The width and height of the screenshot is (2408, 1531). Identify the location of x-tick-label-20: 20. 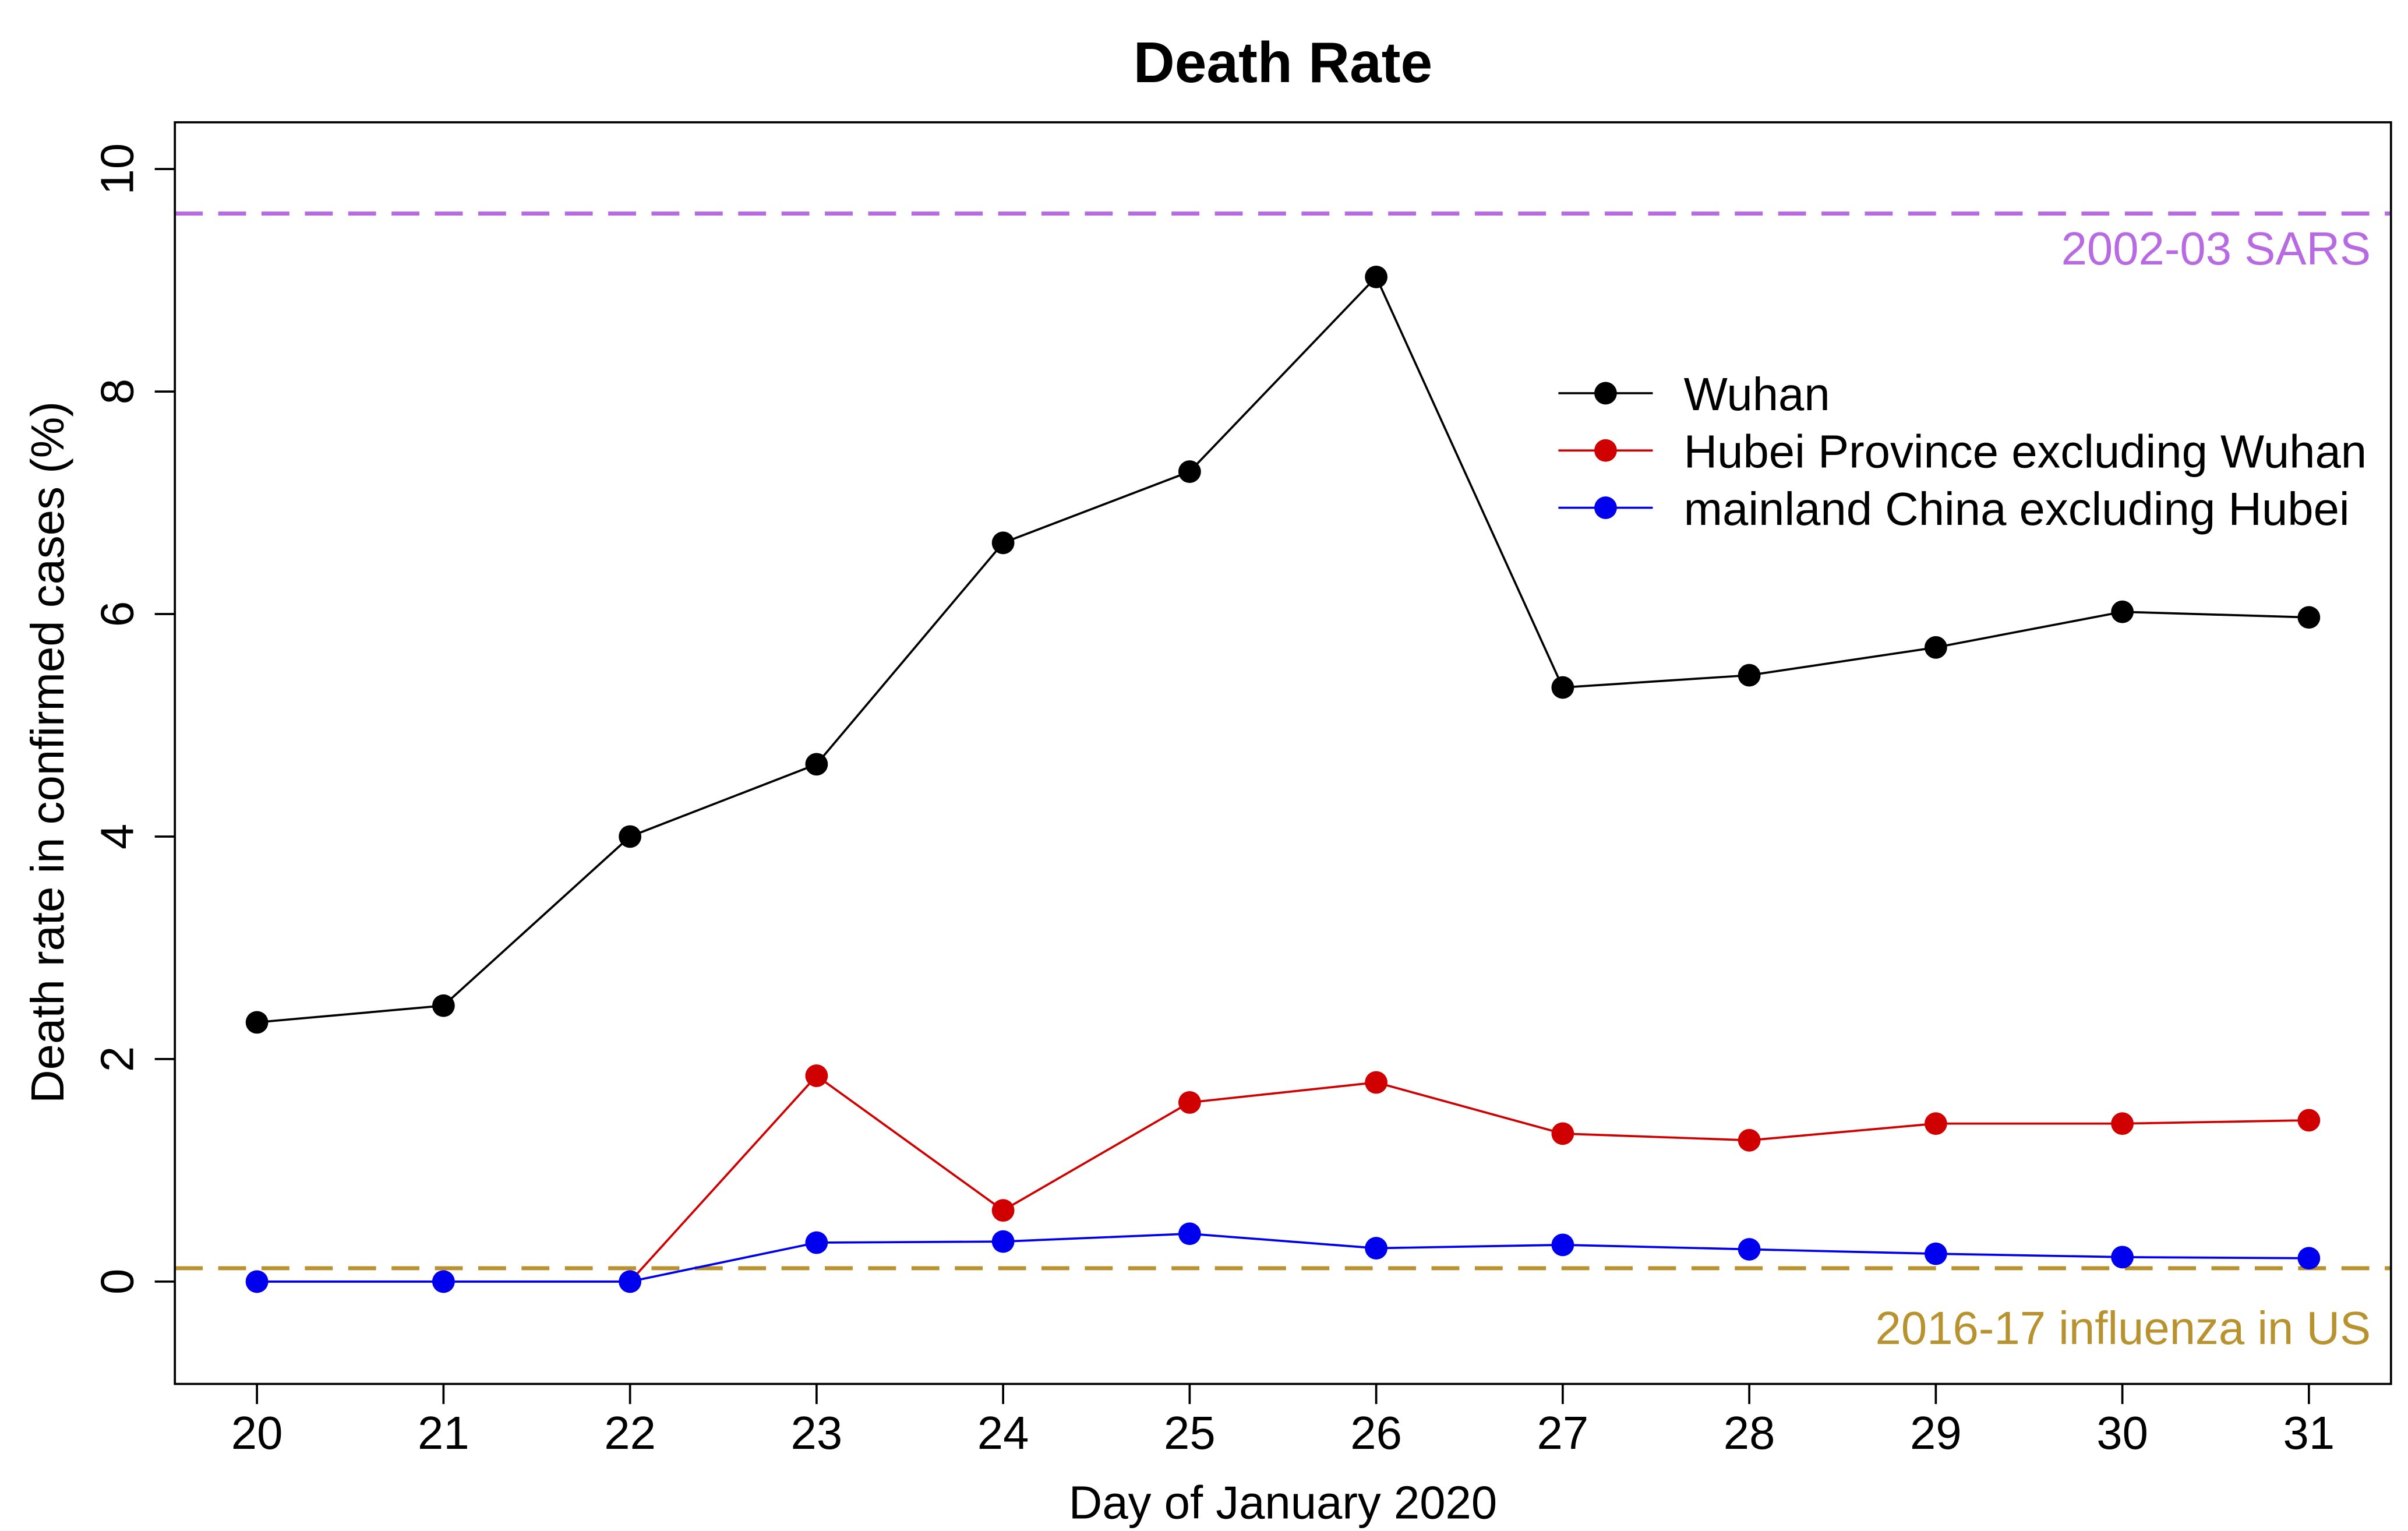
(257, 1433).